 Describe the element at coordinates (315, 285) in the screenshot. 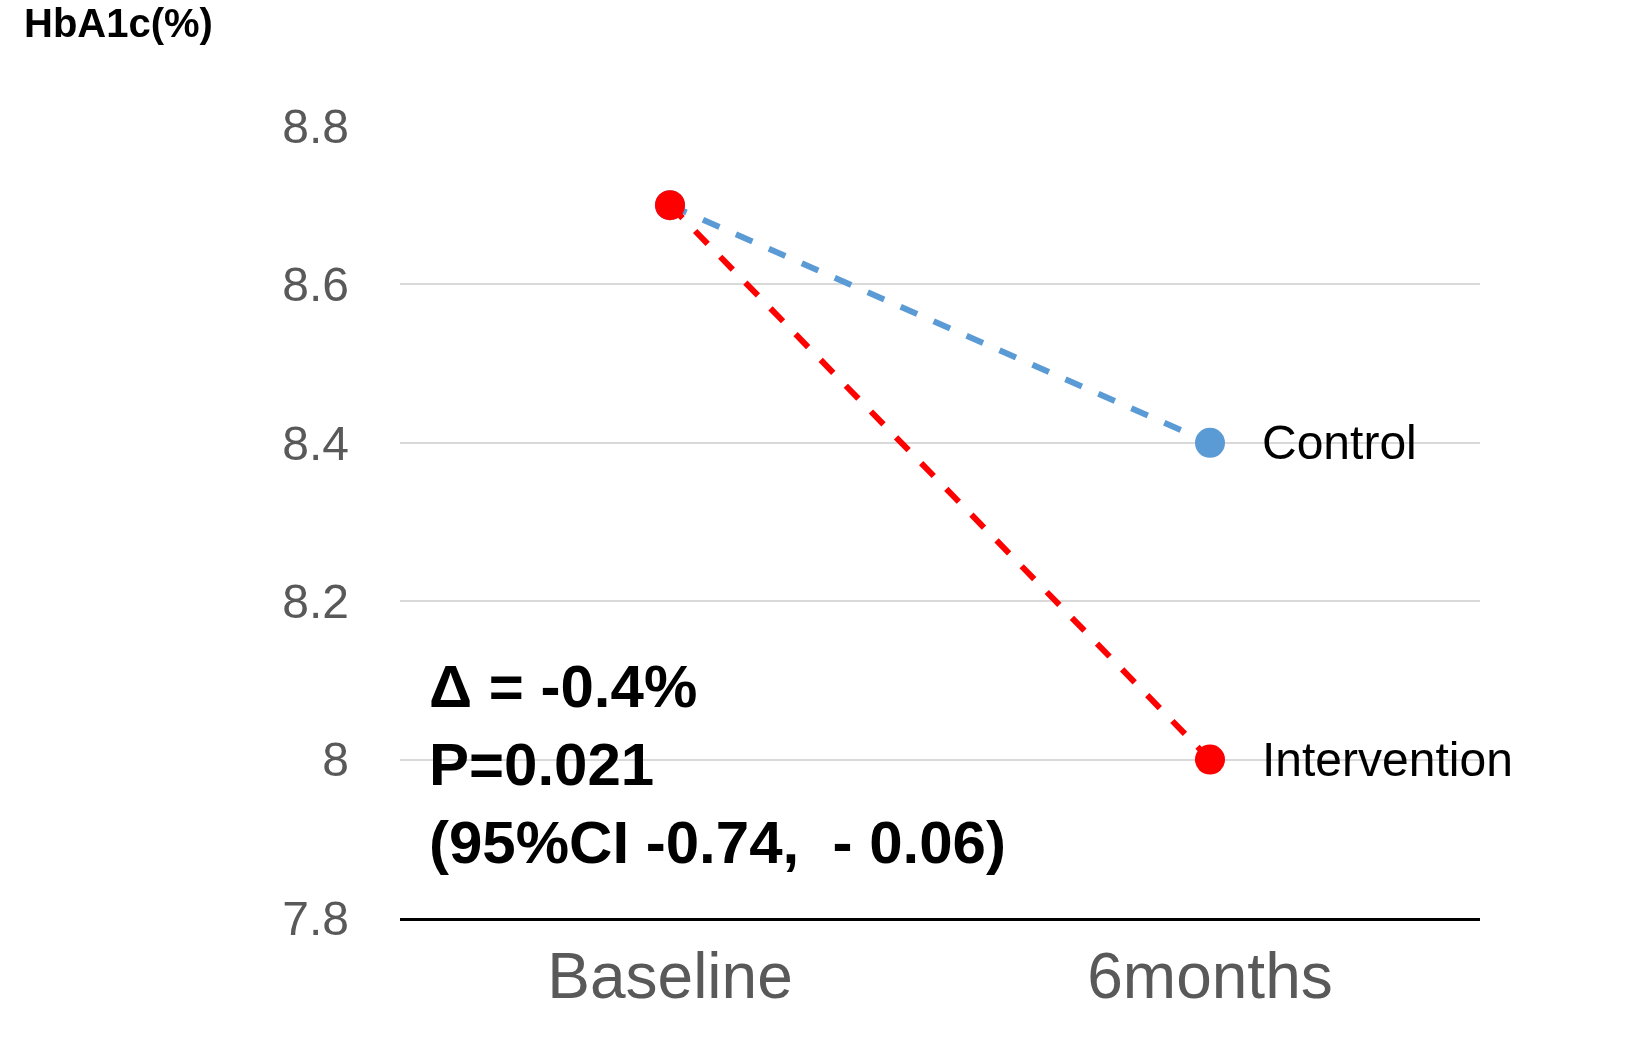

I see `y-tick-label: 8.6` at that location.